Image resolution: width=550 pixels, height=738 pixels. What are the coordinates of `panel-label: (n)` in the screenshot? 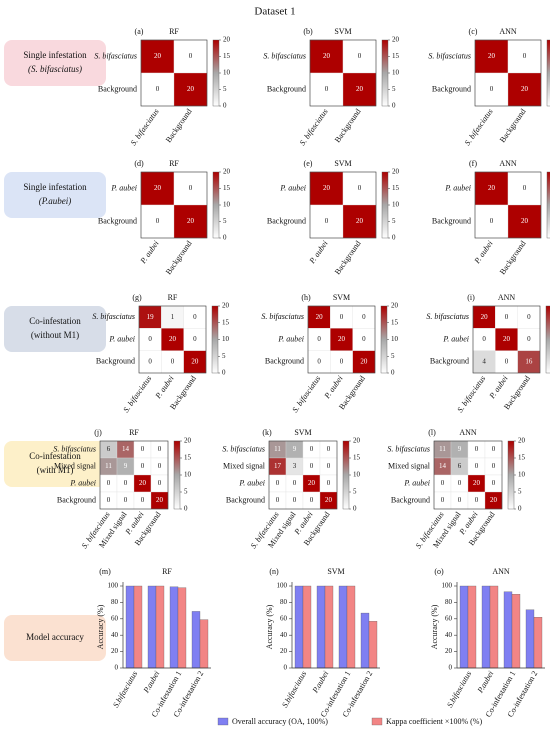 It's located at (274, 571).